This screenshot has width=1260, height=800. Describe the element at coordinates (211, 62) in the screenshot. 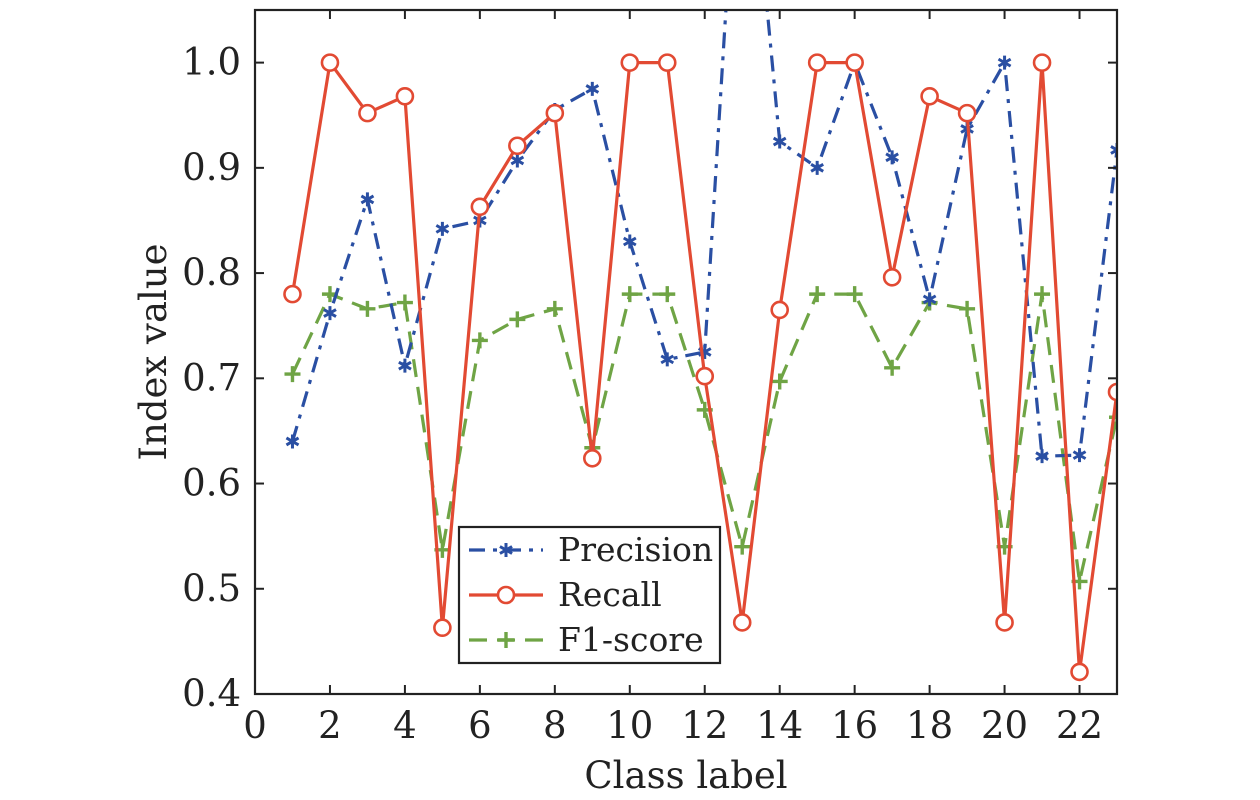

I see `y-tick-label: 1.0` at that location.